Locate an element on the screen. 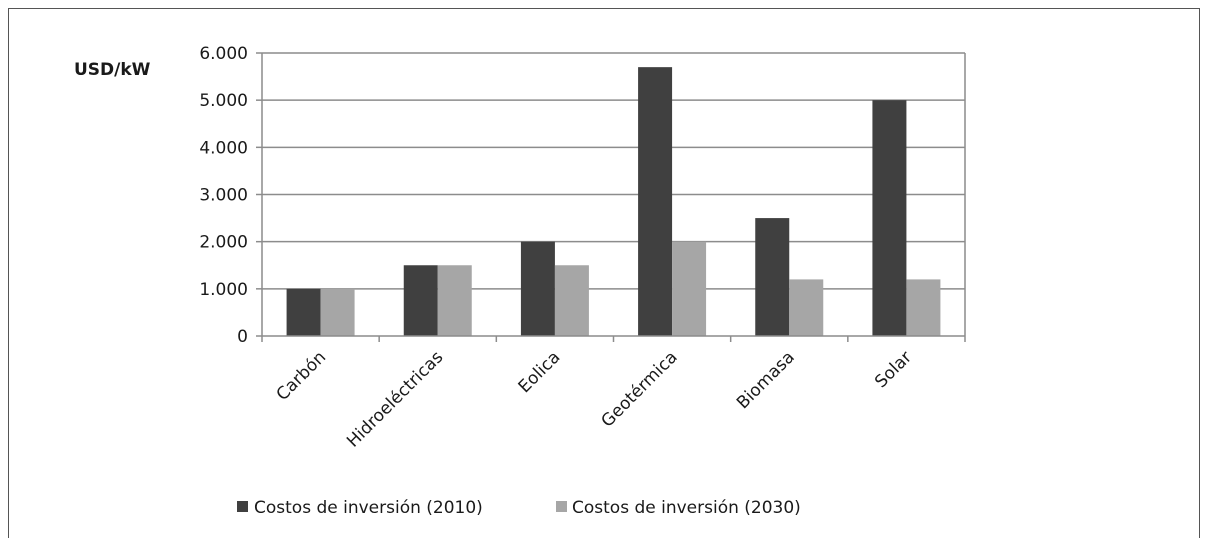 The image size is (1207, 538). x-tick-label: Carbón is located at coordinates (301, 375).